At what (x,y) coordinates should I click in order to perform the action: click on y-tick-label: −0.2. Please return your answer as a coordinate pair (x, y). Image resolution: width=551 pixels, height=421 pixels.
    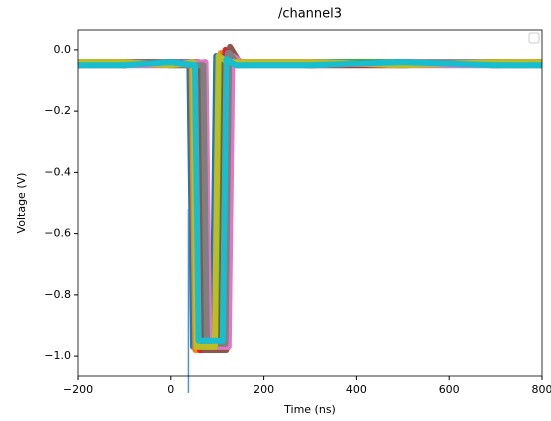
    Looking at the image, I should click on (57, 110).